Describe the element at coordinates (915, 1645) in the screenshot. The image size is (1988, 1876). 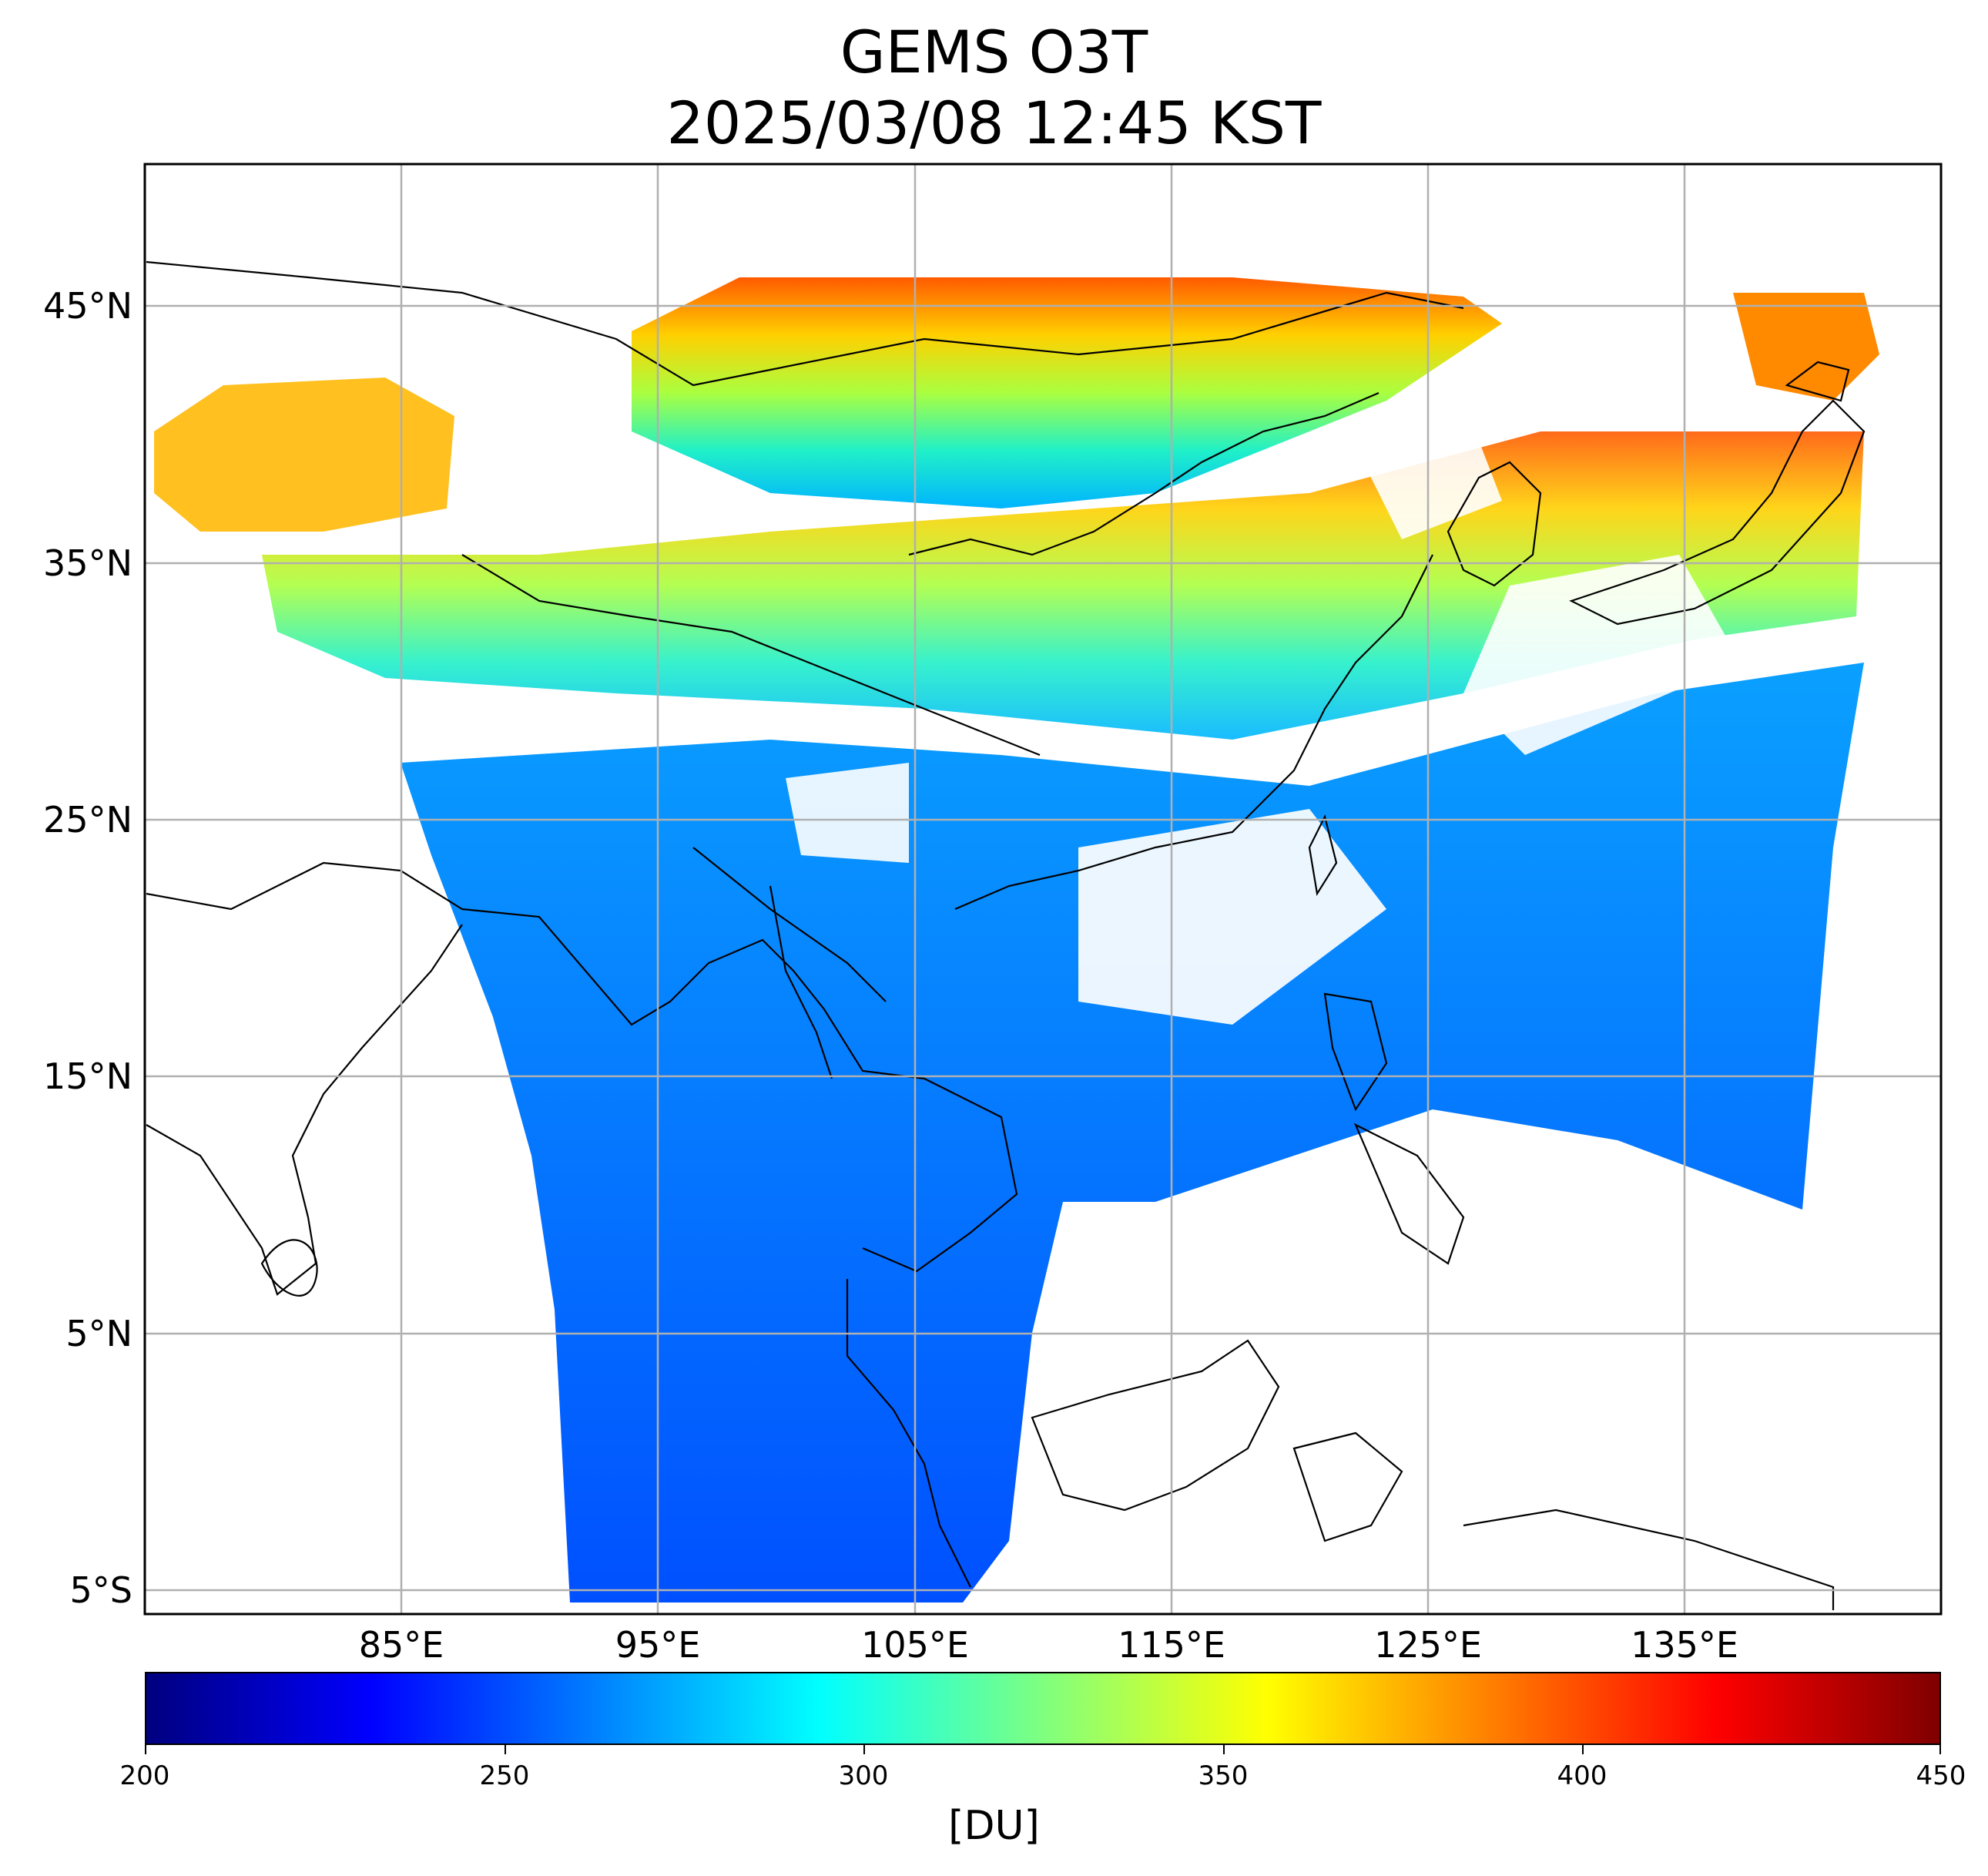
I see `lon-label: 105°E` at that location.